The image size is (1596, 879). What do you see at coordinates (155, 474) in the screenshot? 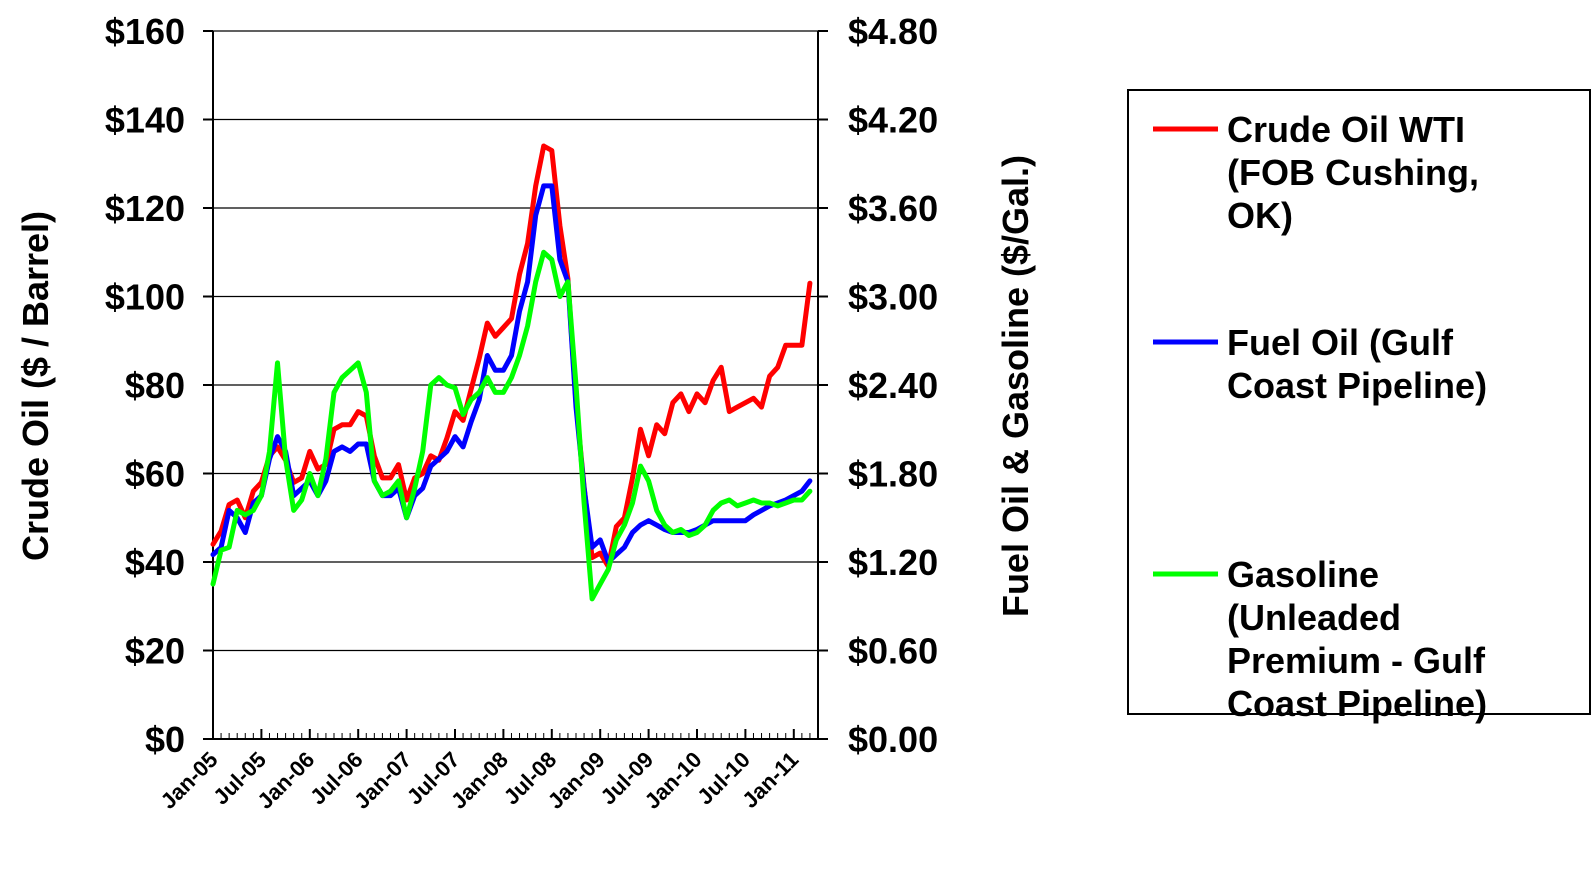
I see `left-tick-label: $60` at bounding box center [155, 474].